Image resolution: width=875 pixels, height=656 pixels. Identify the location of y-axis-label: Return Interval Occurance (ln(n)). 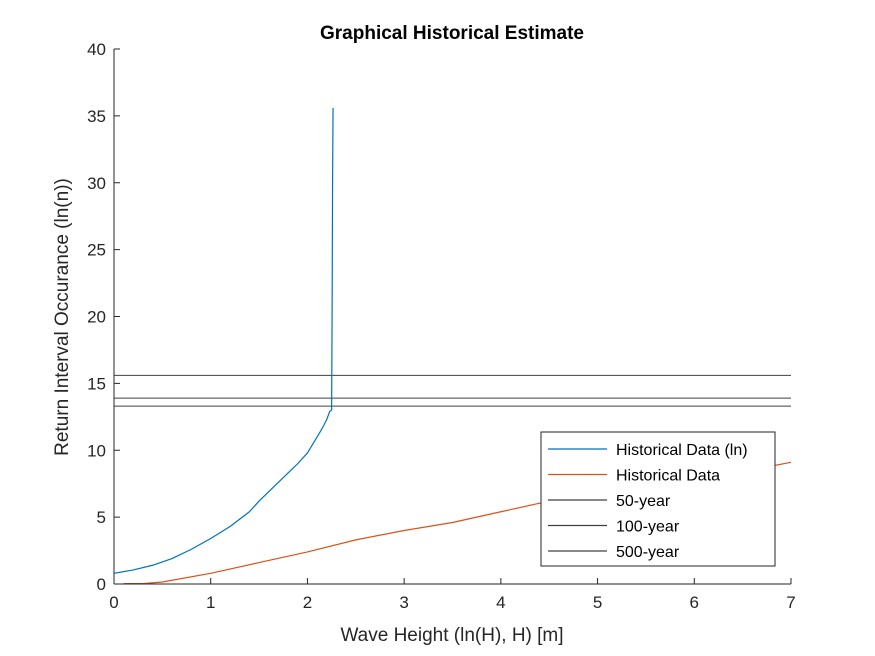
(62, 317).